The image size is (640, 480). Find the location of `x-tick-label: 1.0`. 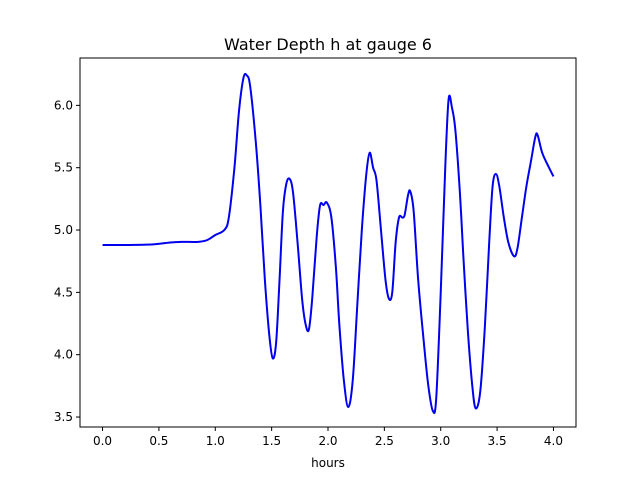

x-tick-label: 1.0 is located at coordinates (215, 441).